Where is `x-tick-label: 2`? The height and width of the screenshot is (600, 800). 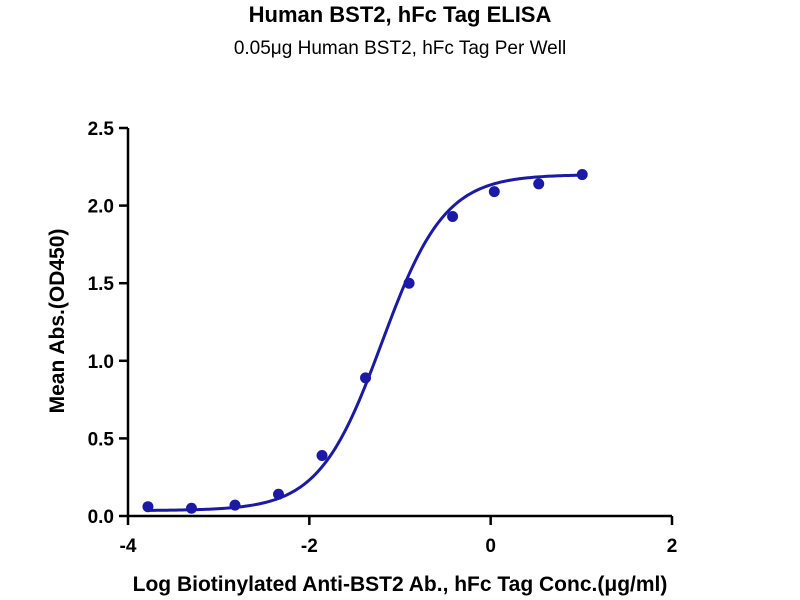 x-tick-label: 2 is located at coordinates (672, 546).